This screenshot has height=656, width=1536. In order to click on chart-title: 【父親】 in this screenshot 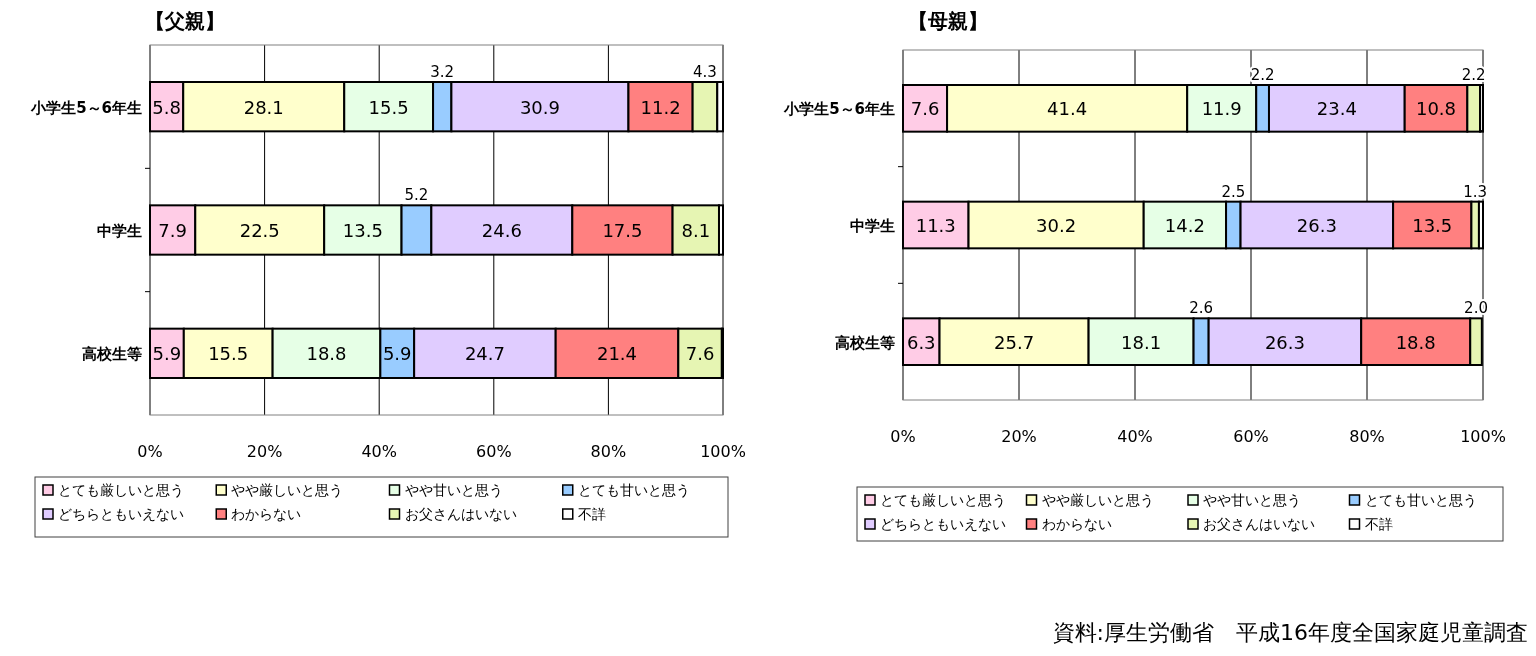, I will do `click(185, 21)`.